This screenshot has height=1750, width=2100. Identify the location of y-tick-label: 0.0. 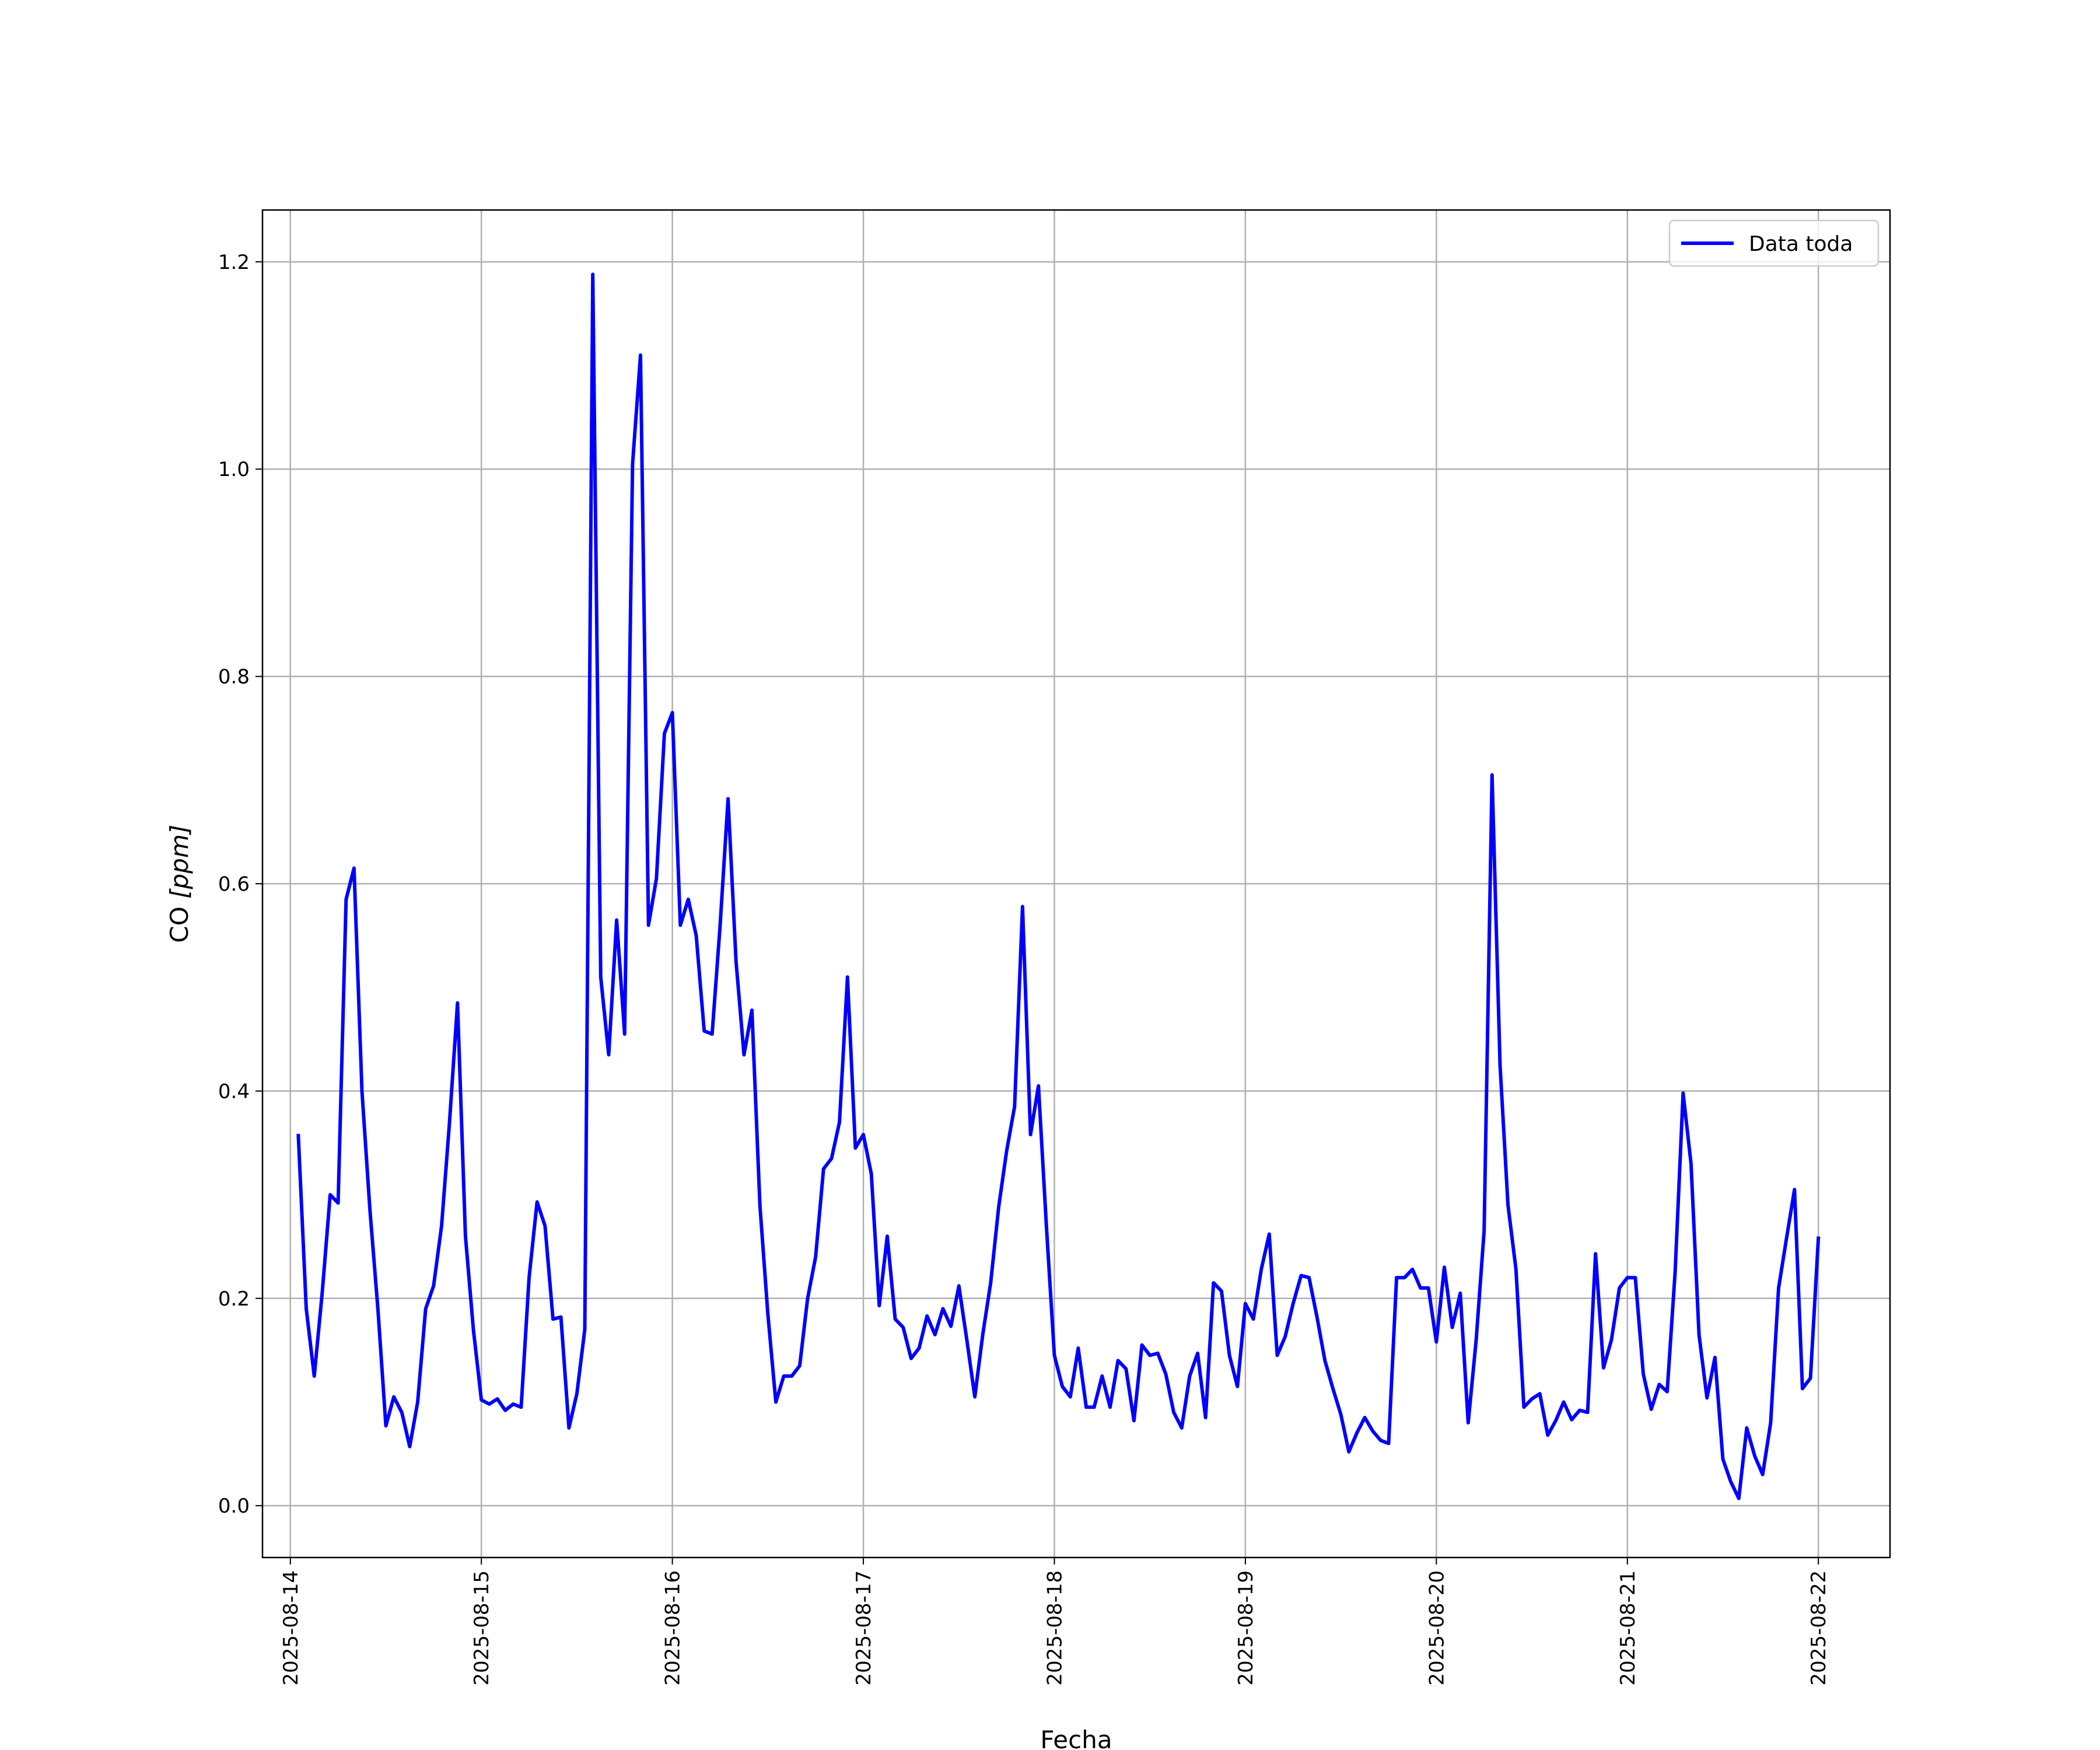
(234, 1506).